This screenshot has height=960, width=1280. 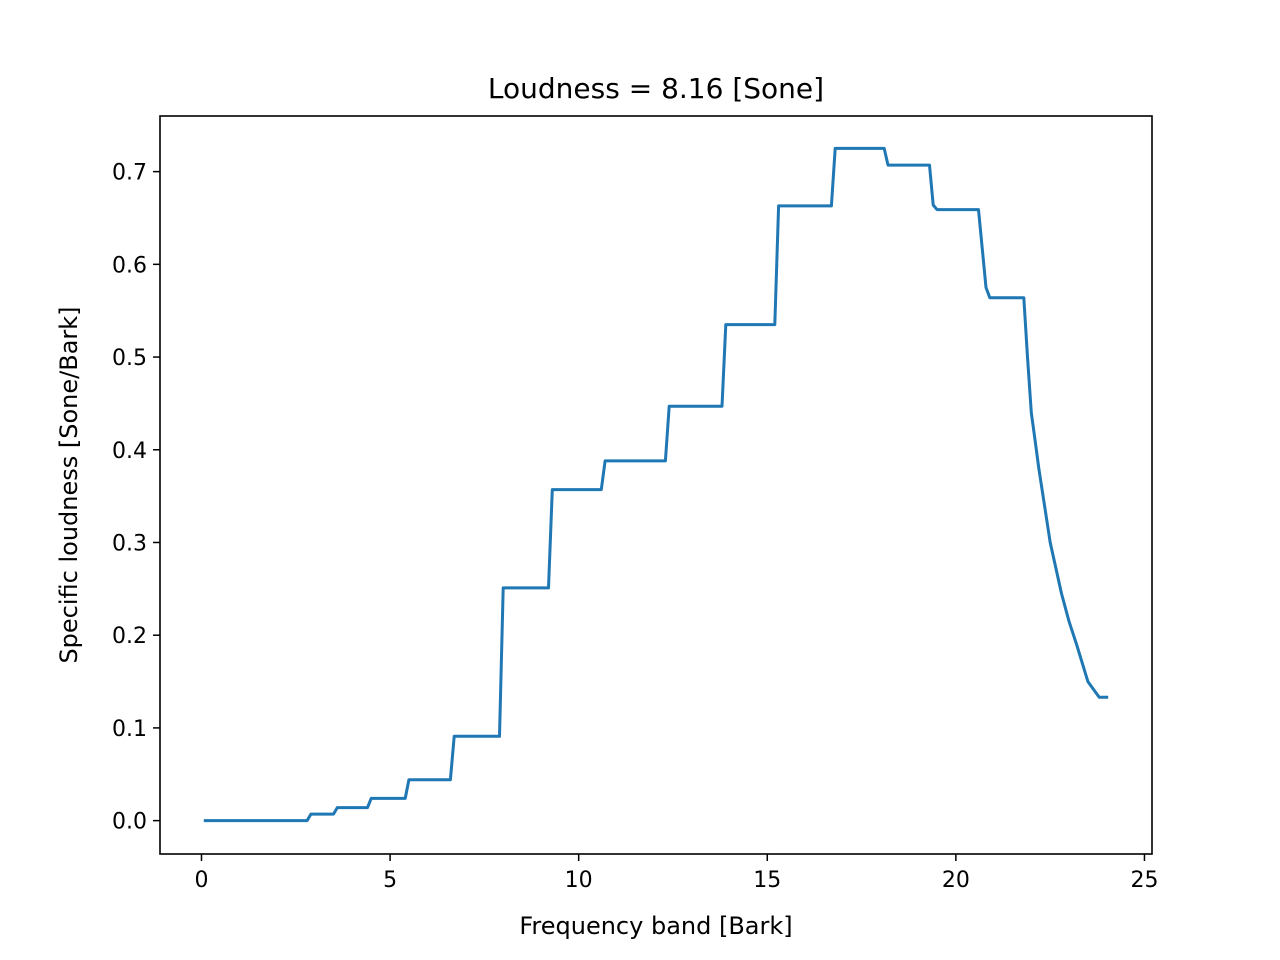 I want to click on y-tick-label: 0.7, so click(x=129, y=173).